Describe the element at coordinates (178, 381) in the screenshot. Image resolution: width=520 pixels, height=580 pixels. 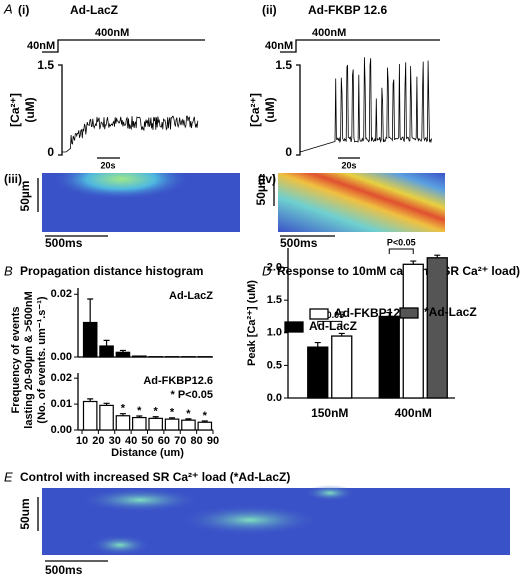
I see `chart-title: Ad-FKBP12.6` at that location.